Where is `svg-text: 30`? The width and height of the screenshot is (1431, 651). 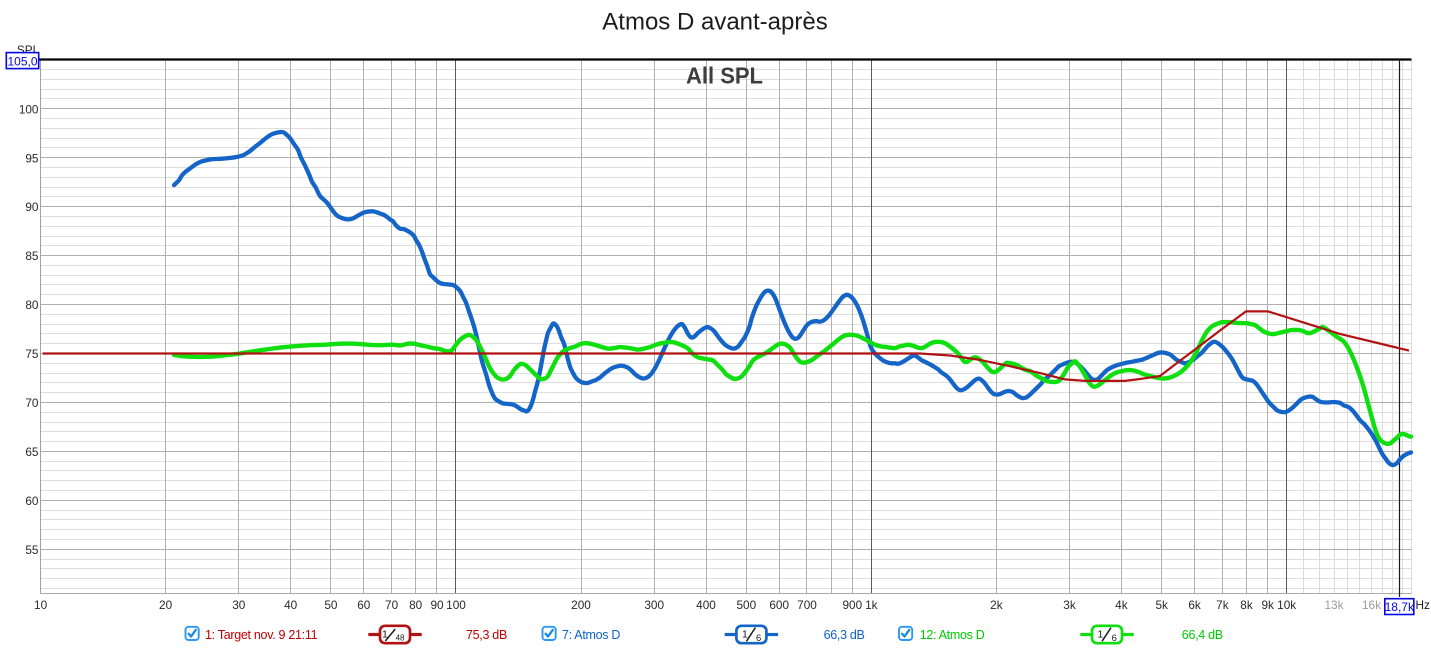
svg-text: 30 is located at coordinates (239, 605).